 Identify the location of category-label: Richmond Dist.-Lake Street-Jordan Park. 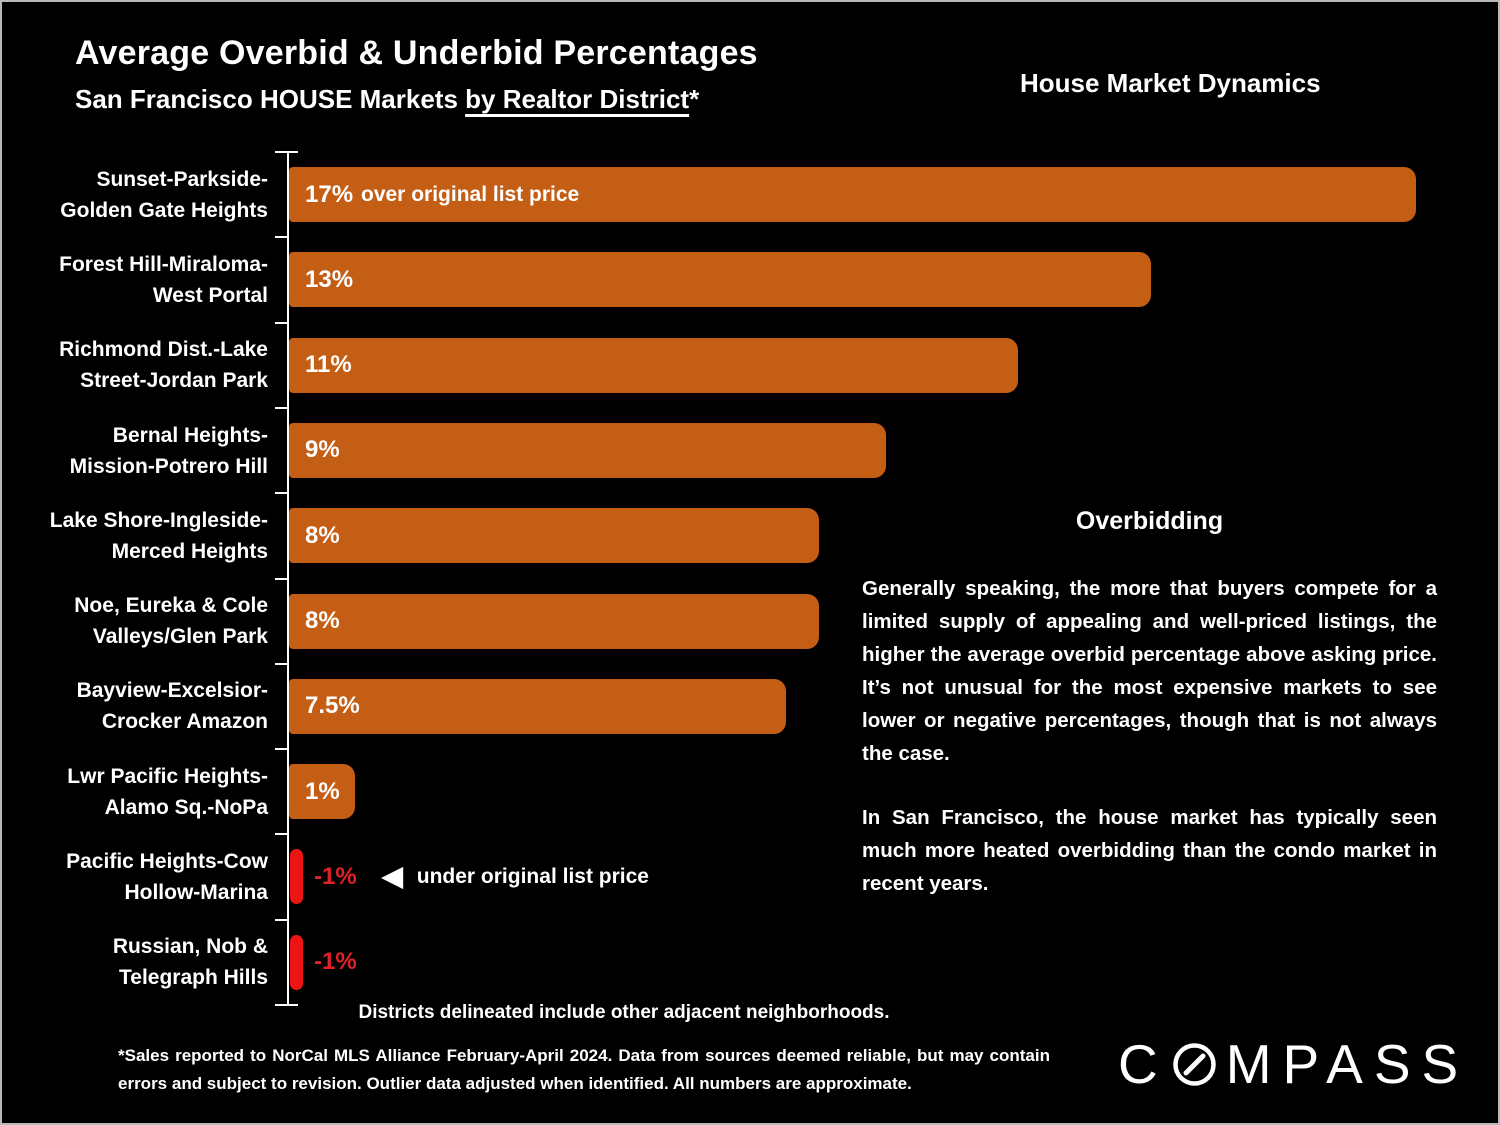
(134, 365).